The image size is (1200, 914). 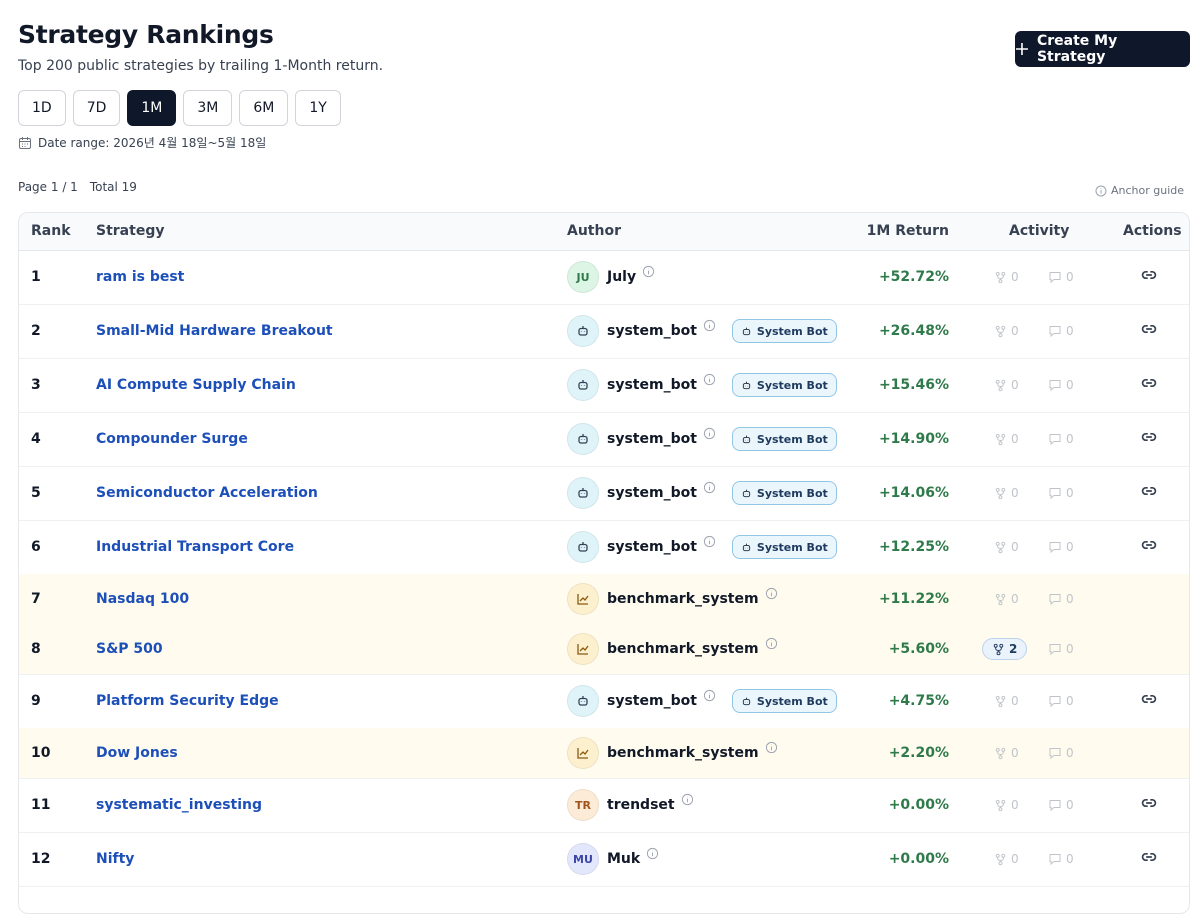 I want to click on strategy-link: Small-Mid Hardware Breakout, so click(x=214, y=331).